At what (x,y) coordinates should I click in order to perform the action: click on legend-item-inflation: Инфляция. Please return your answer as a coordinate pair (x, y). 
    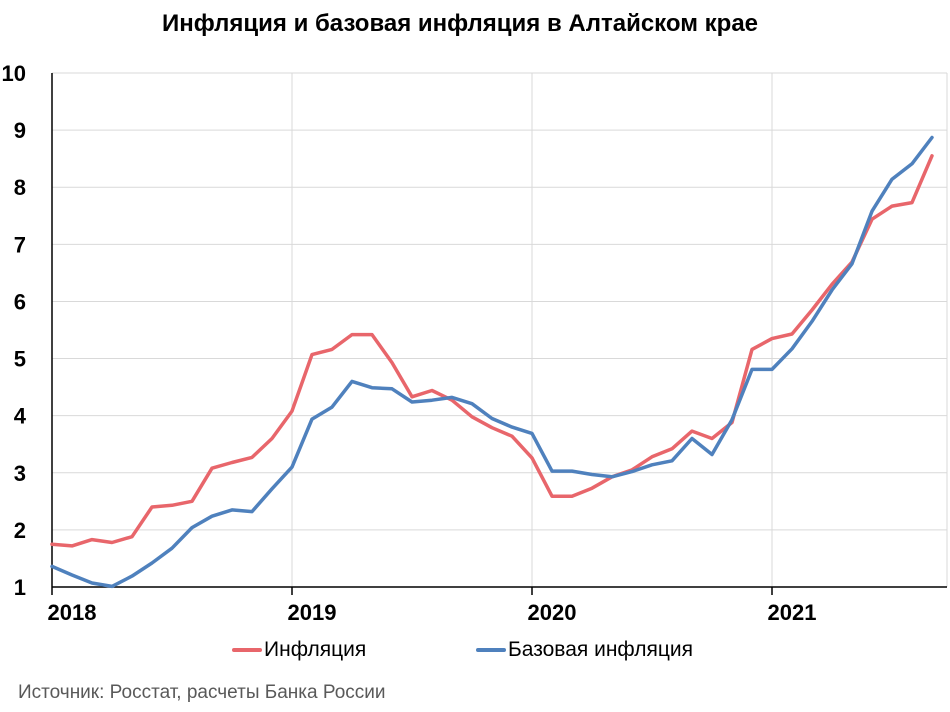
    Looking at the image, I should click on (299, 650).